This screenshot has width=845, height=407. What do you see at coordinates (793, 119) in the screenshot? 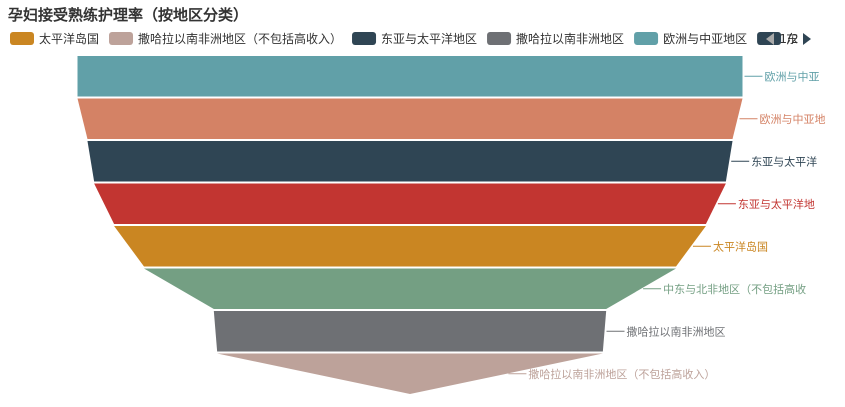
I see `funnel-label: 欧洲与中亚地` at bounding box center [793, 119].